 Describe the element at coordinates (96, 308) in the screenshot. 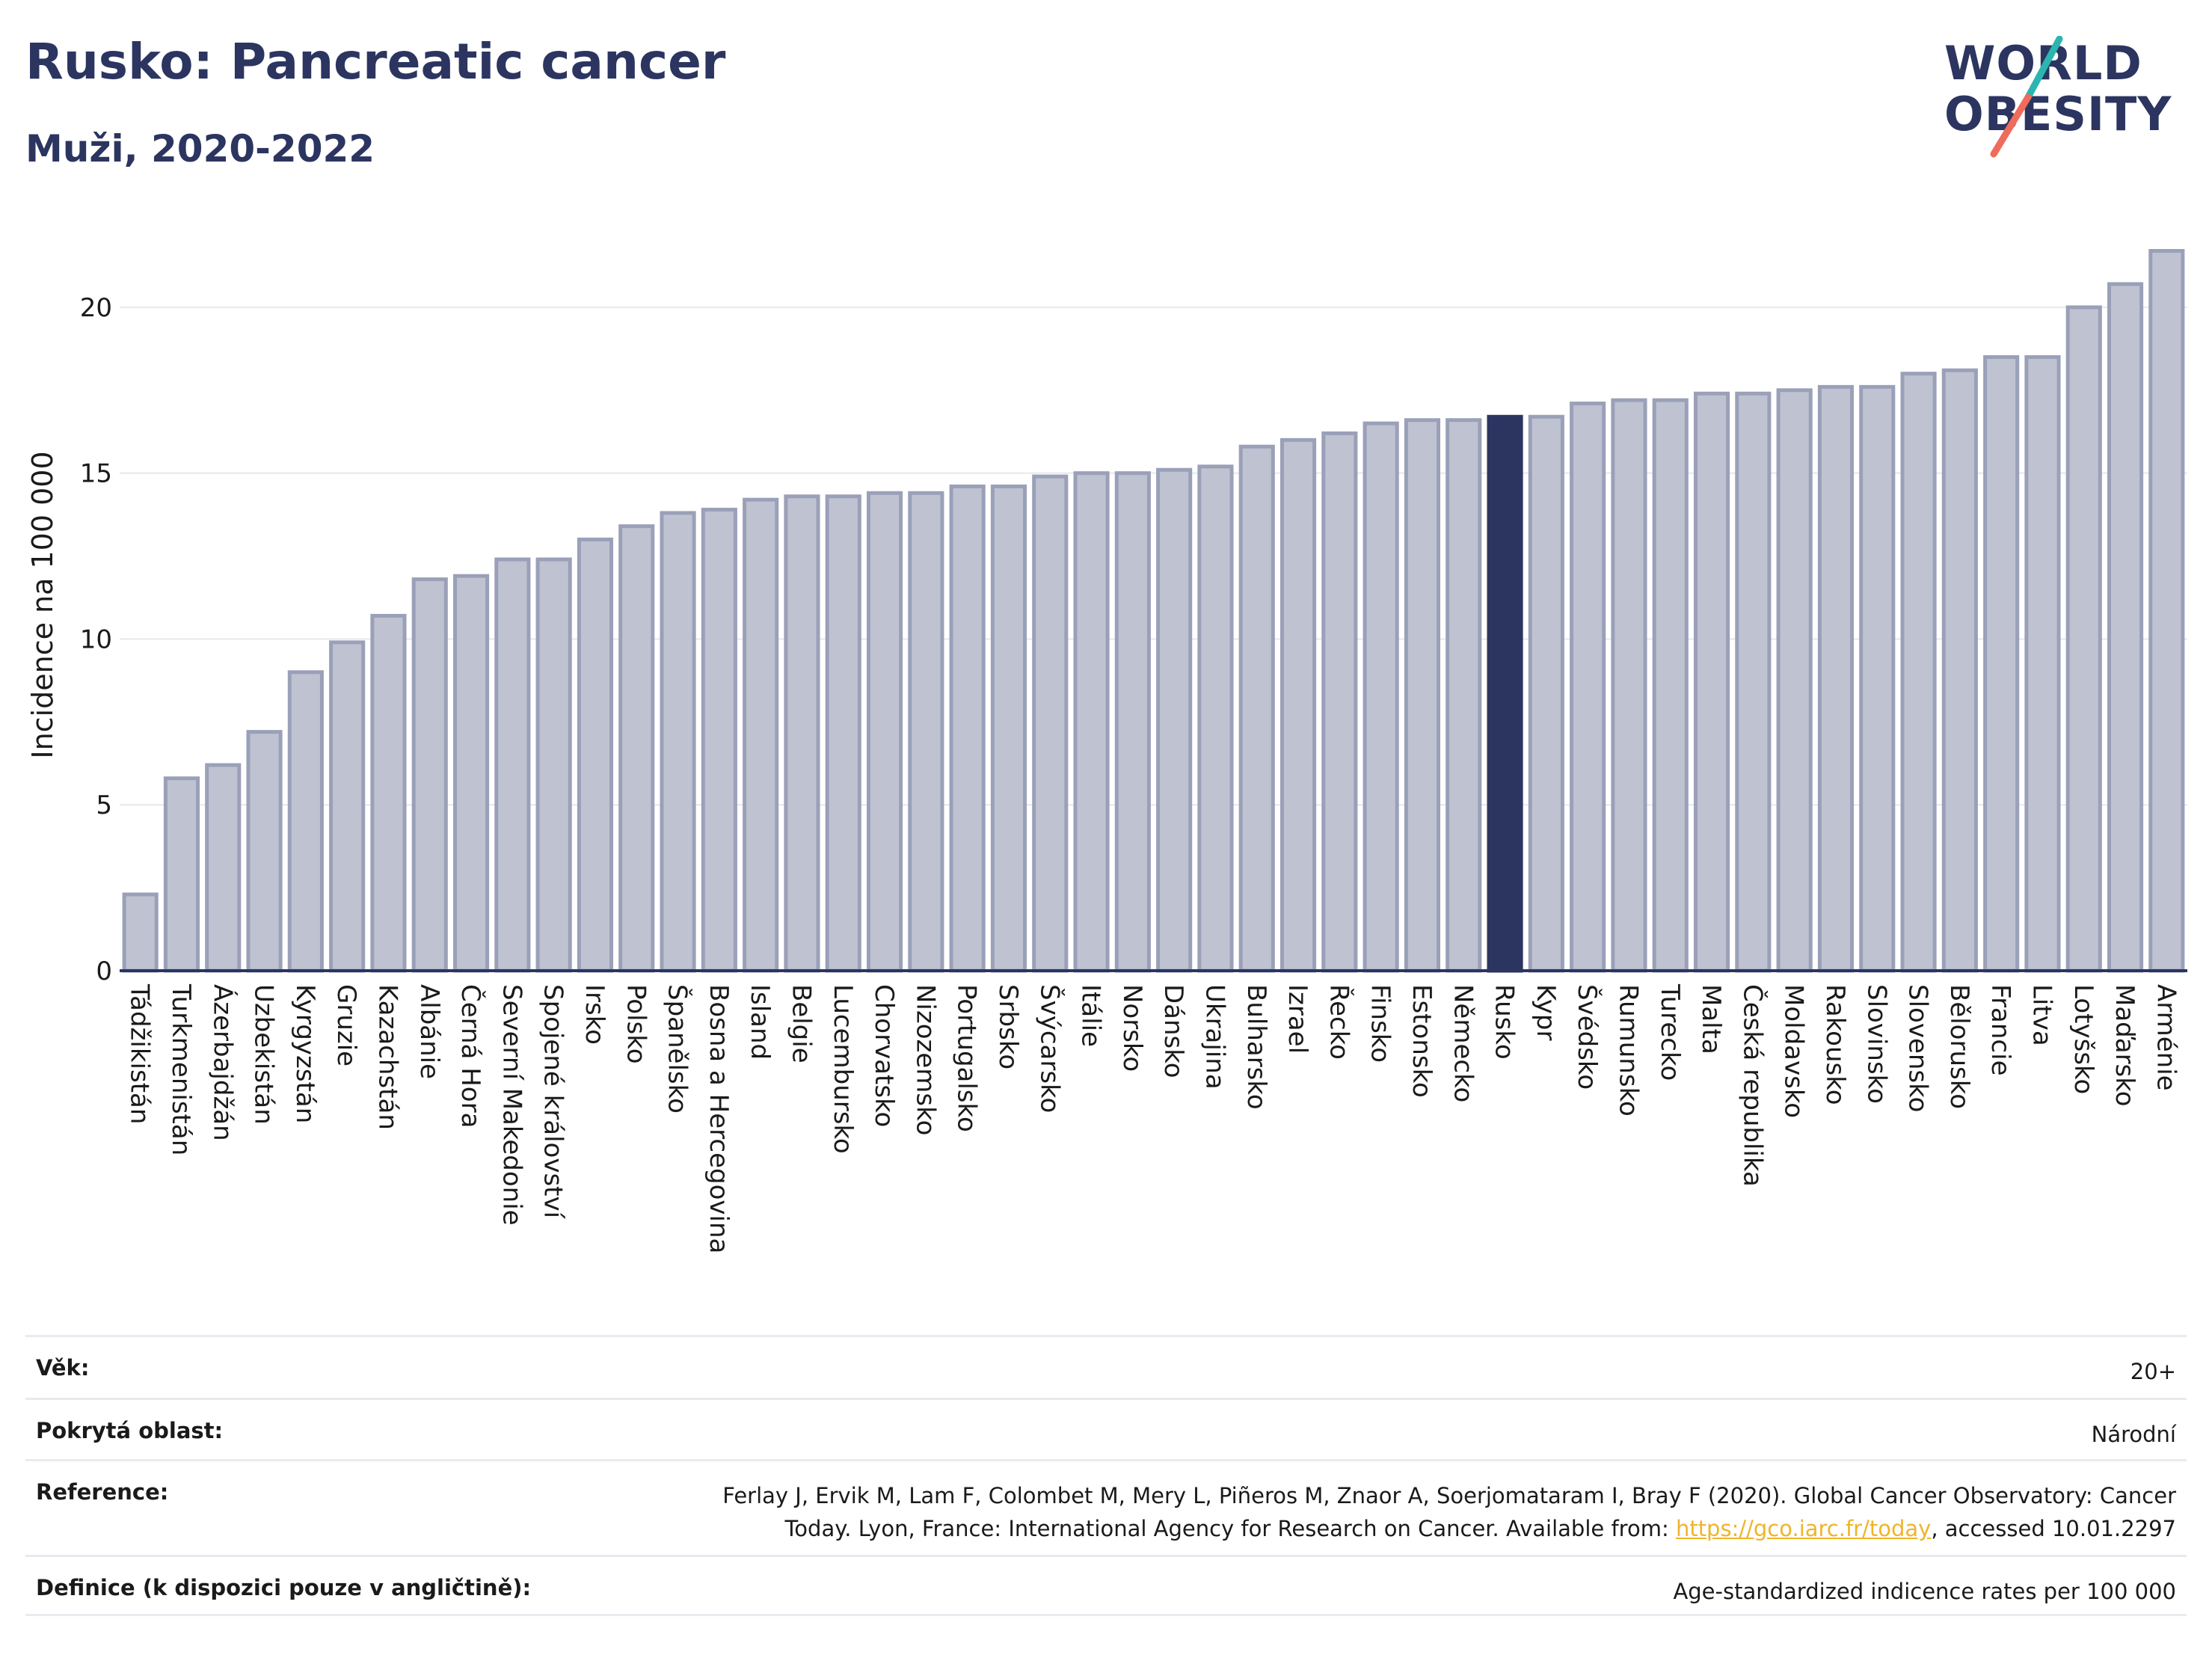

I see `y-tick-label: 20` at that location.